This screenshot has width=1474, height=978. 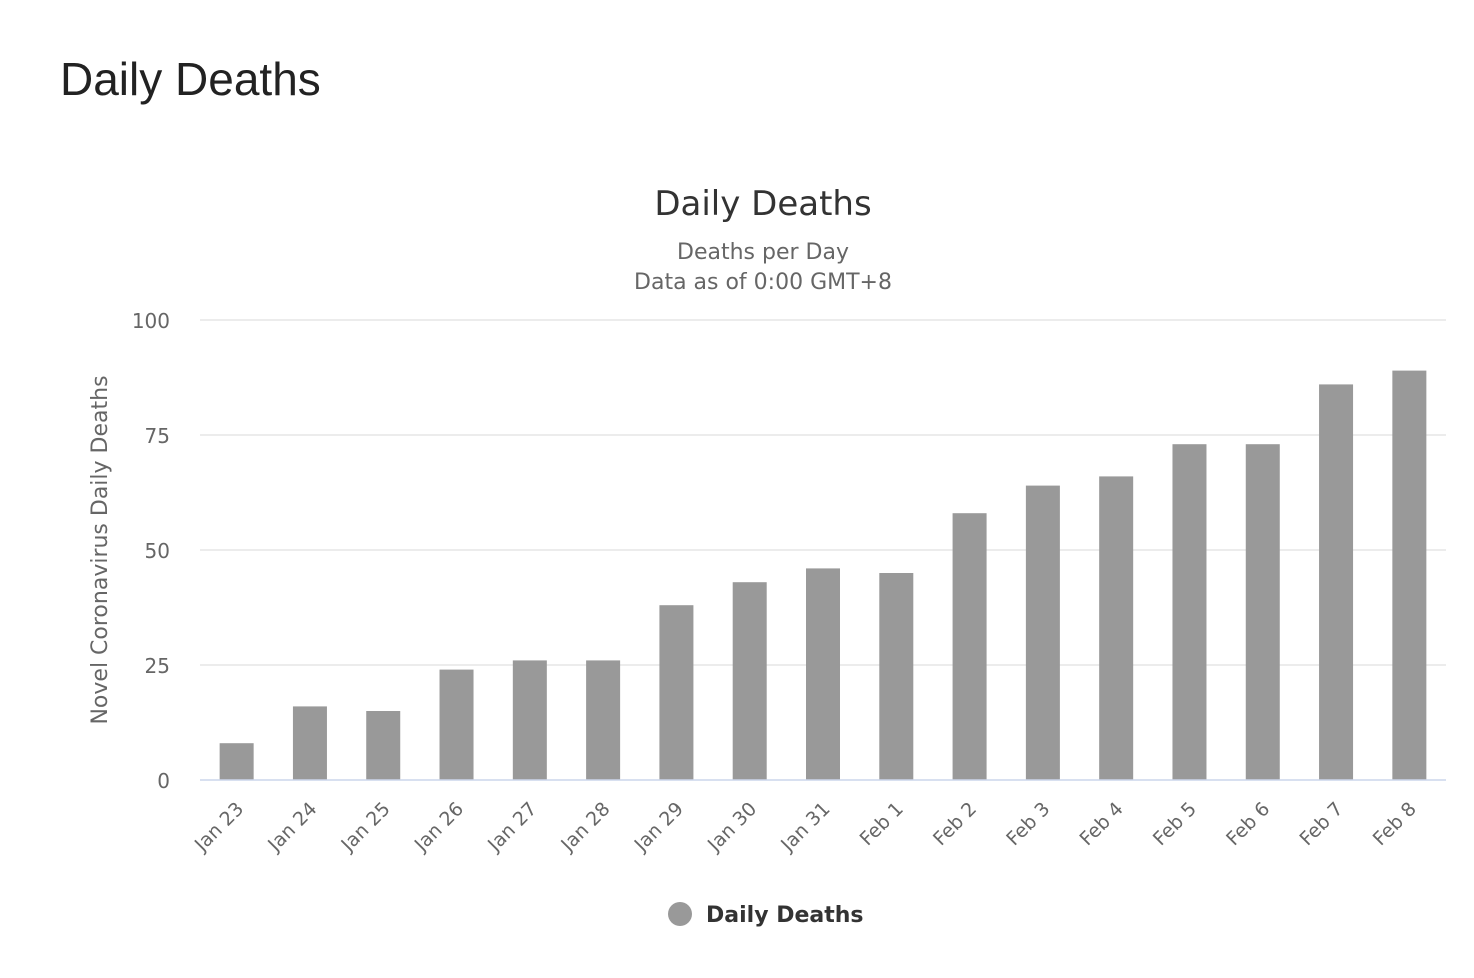 I want to click on y-axis-label: Novel Coronavirus Daily Deaths, so click(x=100, y=549).